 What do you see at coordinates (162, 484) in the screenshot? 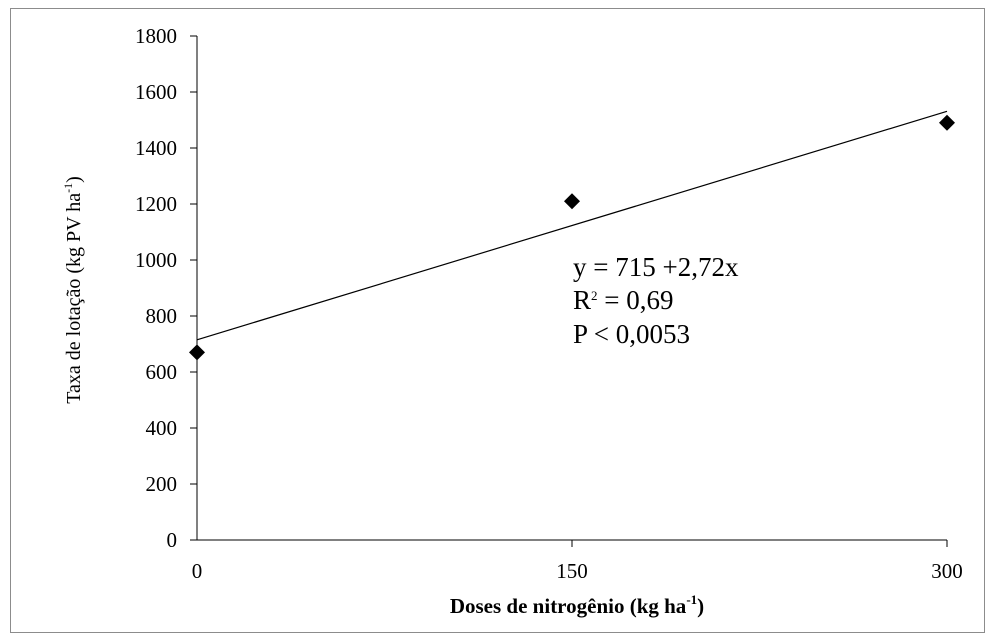
I see `y-tick-label: 200` at bounding box center [162, 484].